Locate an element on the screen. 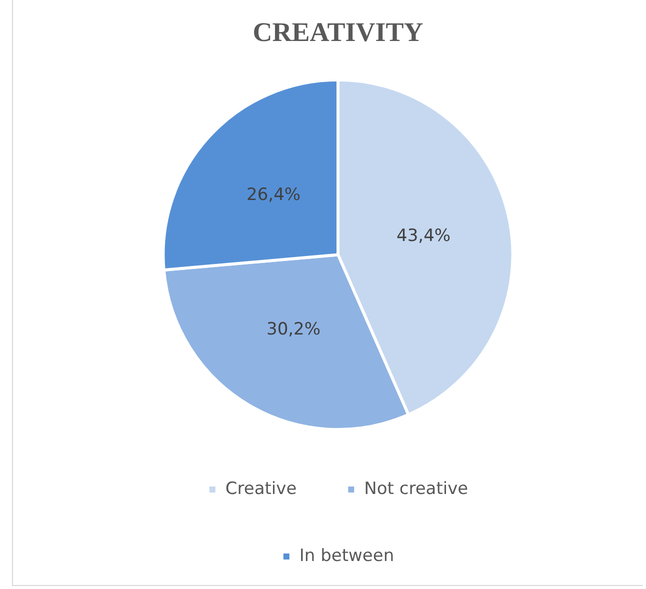 Image resolution: width=646 pixels, height=589 pixels. data-label: 30,2% is located at coordinates (293, 329).